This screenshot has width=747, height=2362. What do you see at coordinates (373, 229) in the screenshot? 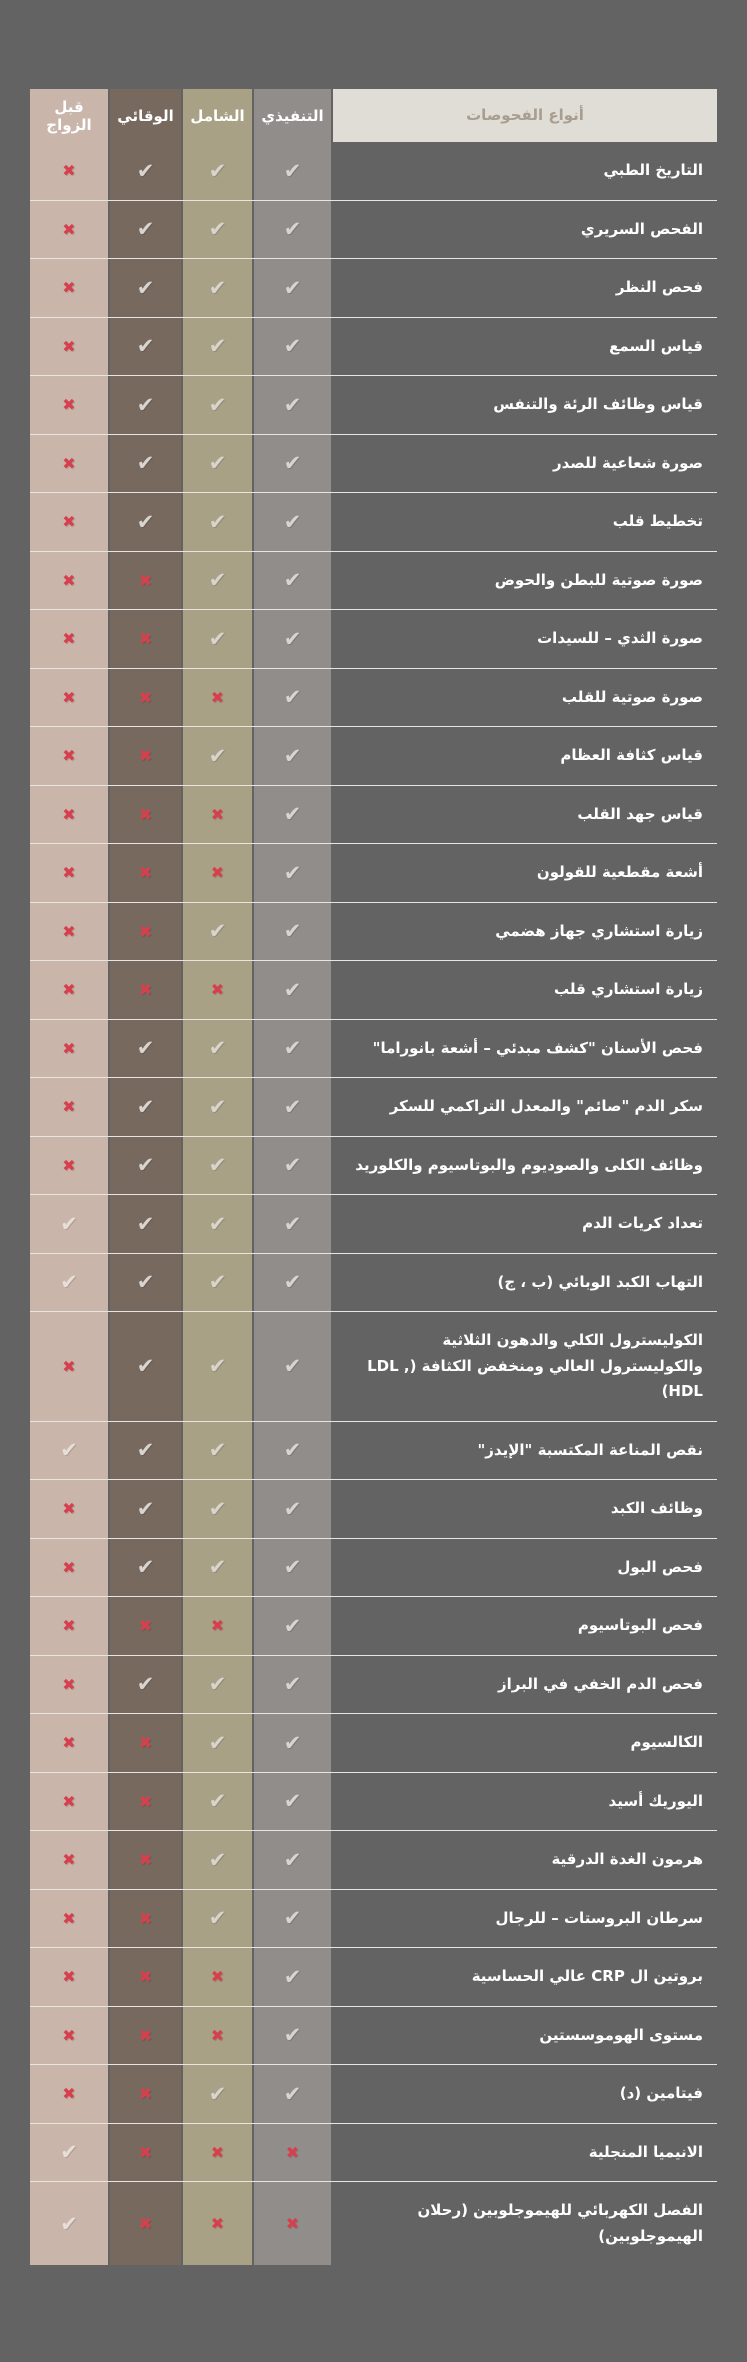
I see `table-row: الفحص السريري ✔ ✔ ✔ ✖` at bounding box center [373, 229].